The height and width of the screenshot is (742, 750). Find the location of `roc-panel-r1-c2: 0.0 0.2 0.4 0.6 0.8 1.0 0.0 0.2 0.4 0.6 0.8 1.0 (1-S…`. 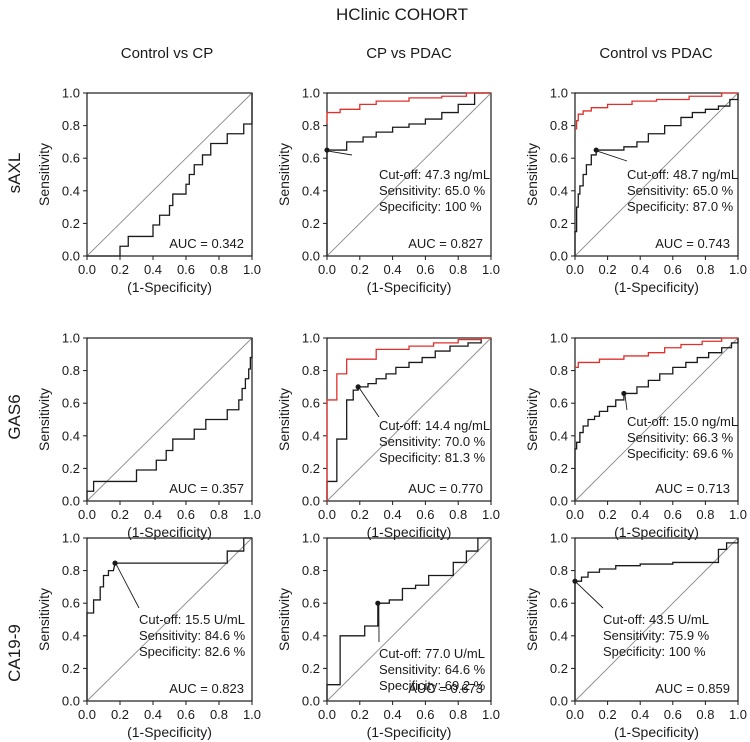

roc-panel-r1-c2: 0.0 0.2 0.4 0.6 0.8 1.0 0.0 0.2 0.4 0.6 0.8 1.0 (1-S… is located at coordinates (635, 436).